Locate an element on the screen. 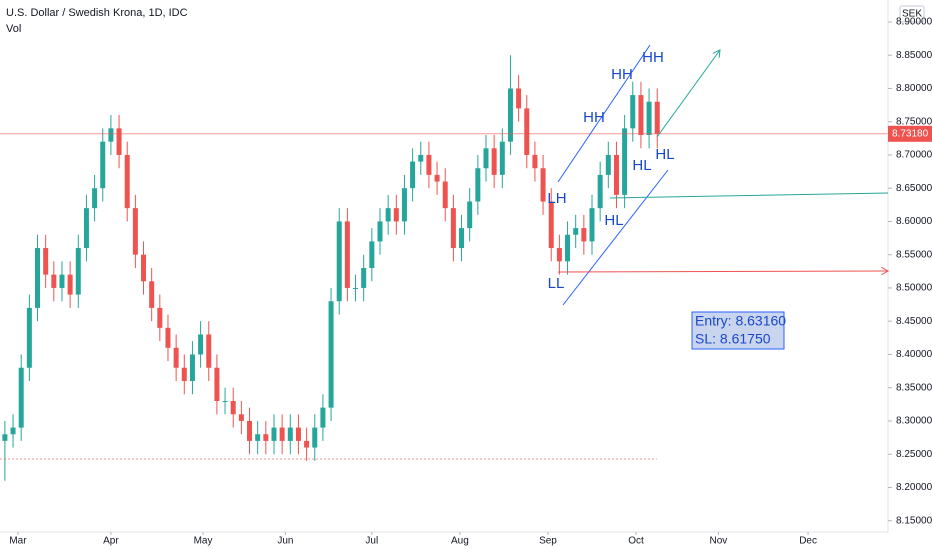  x-tick-label: Aug is located at coordinates (460, 541).